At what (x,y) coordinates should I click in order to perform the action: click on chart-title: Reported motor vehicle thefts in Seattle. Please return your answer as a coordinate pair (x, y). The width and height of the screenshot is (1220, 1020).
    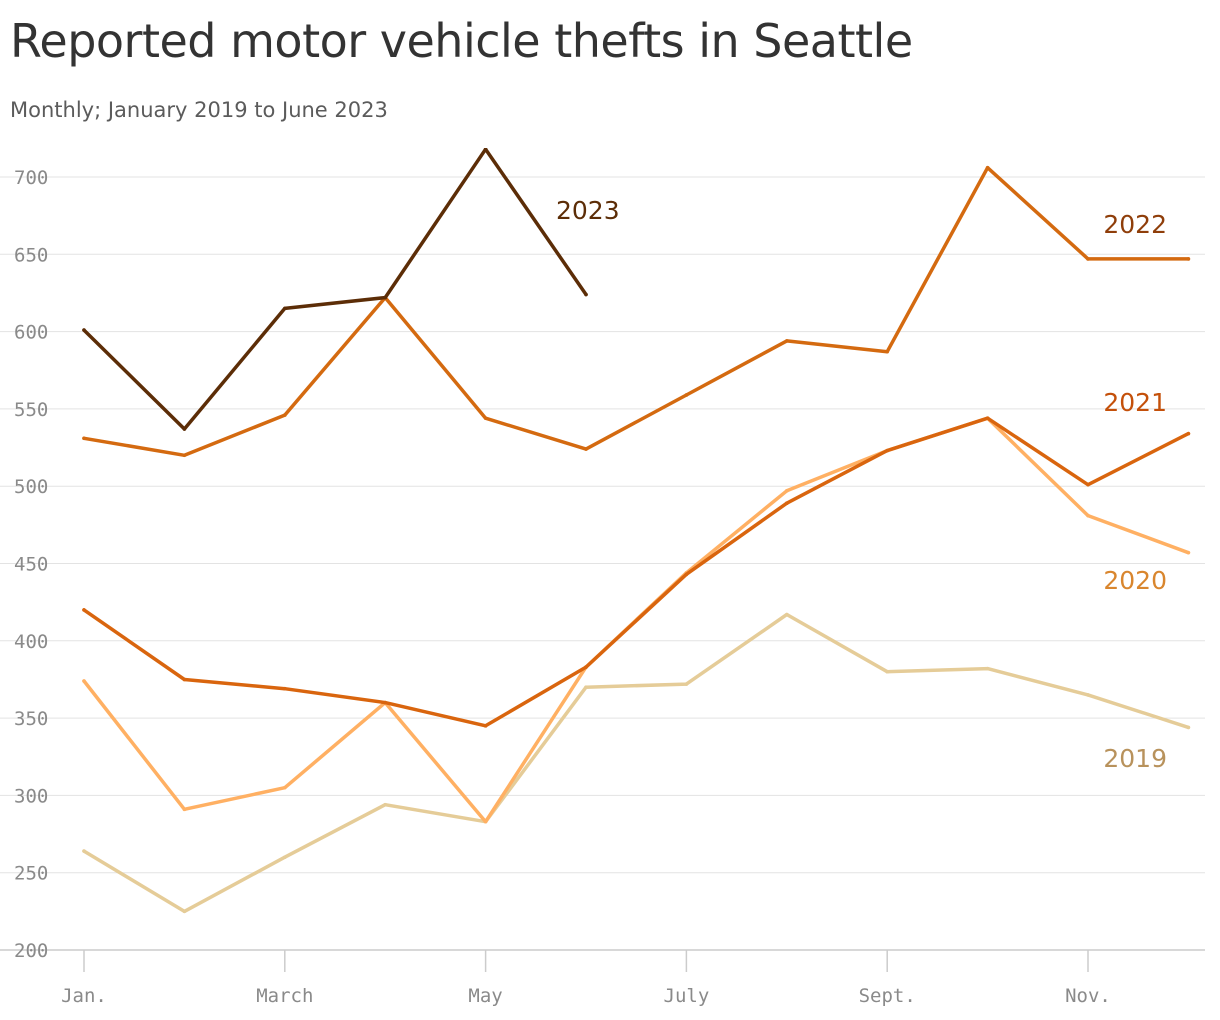
    Looking at the image, I should click on (461, 41).